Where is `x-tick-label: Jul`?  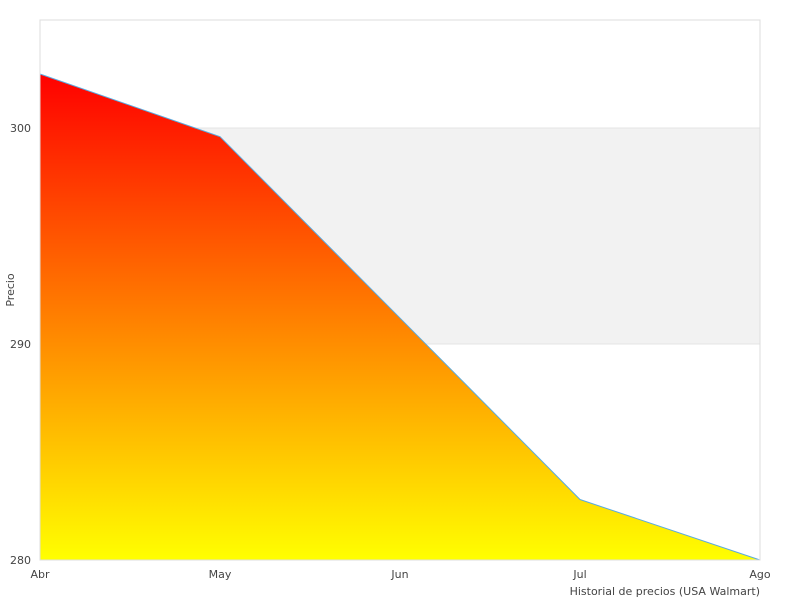
x-tick-label: Jul is located at coordinates (579, 574).